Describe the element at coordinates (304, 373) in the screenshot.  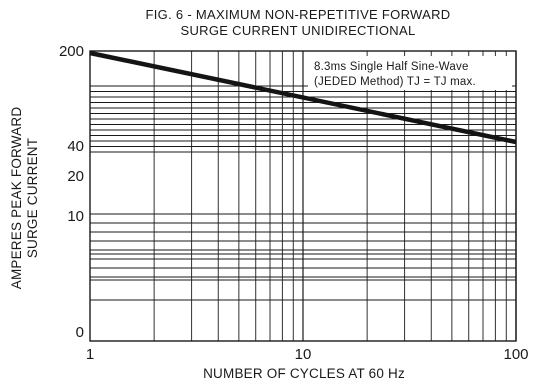
I see `x-axis-label: NUMBER OF CYCLES AT 60 Hz` at that location.